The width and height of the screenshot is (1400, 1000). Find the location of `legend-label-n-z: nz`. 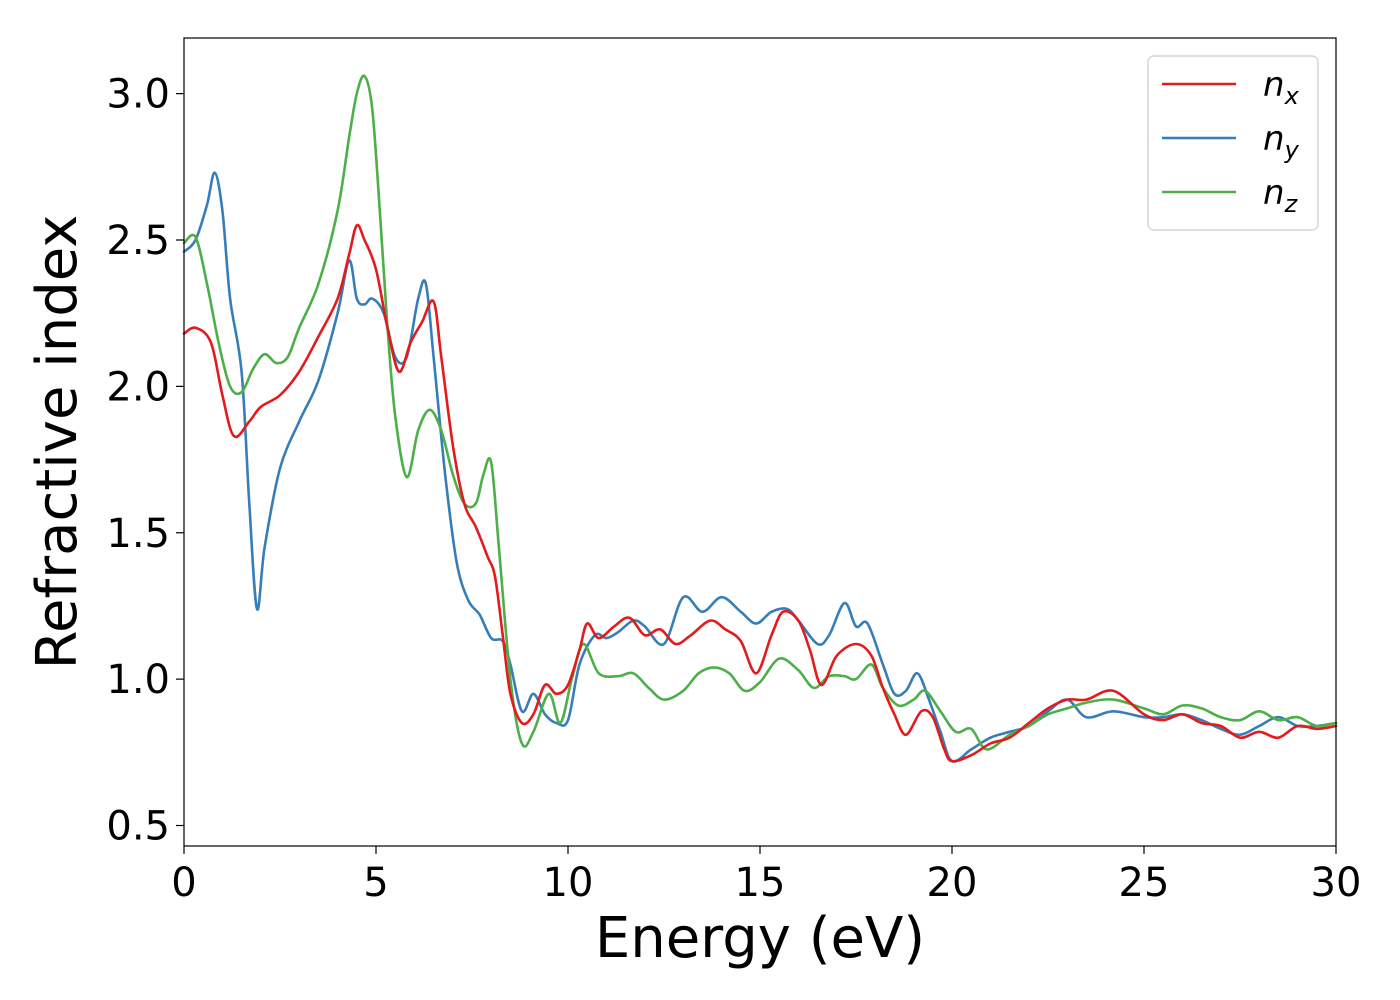

legend-label-n-z: nz is located at coordinates (1281, 195).